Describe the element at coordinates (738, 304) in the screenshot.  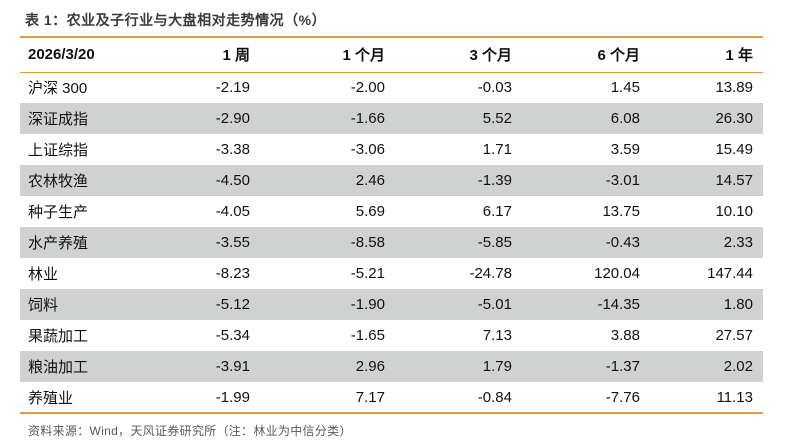
I see `cell-value: 1.80` at that location.